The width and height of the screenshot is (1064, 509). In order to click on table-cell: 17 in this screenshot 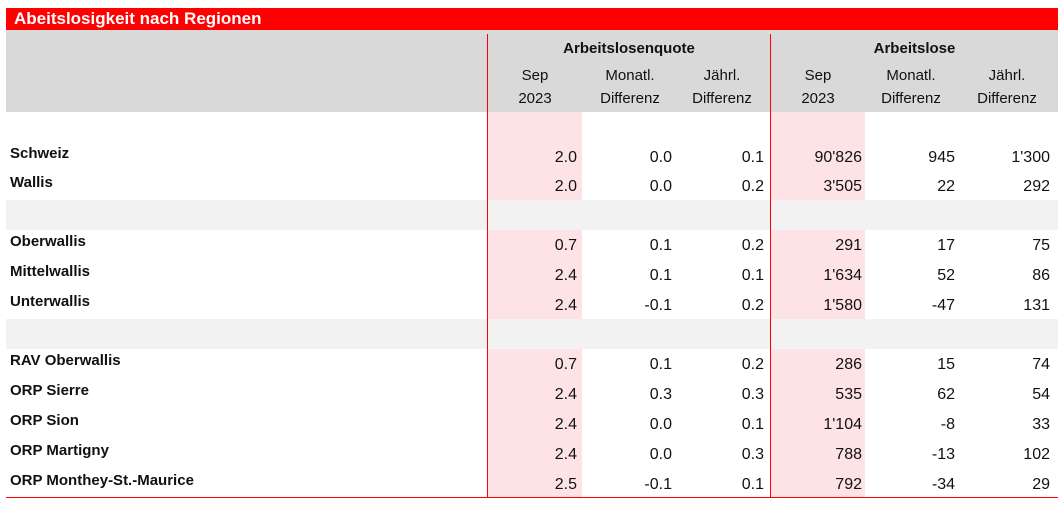, I will do `click(946, 245)`.